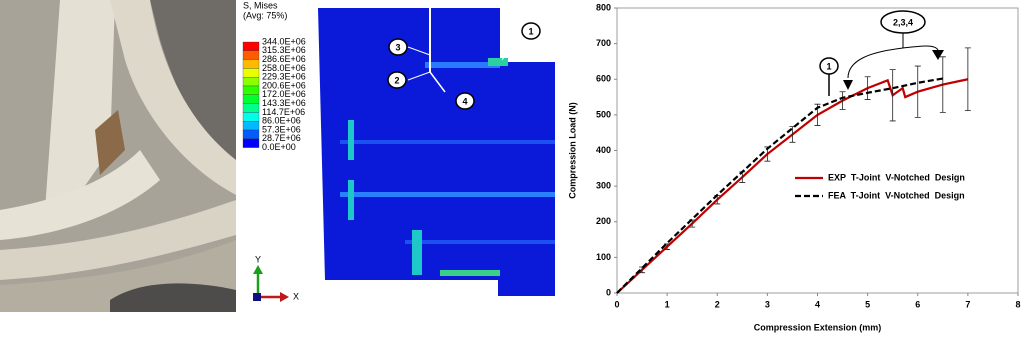 The image size is (1024, 338). I want to click on x-tick-label: 6, so click(917, 304).